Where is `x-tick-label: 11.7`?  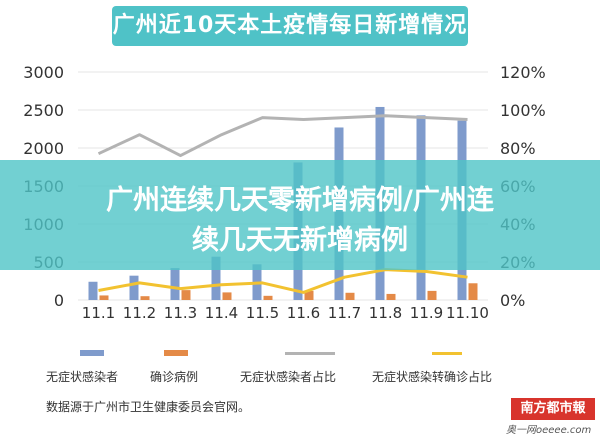
x-tick-label: 11.7 is located at coordinates (344, 313).